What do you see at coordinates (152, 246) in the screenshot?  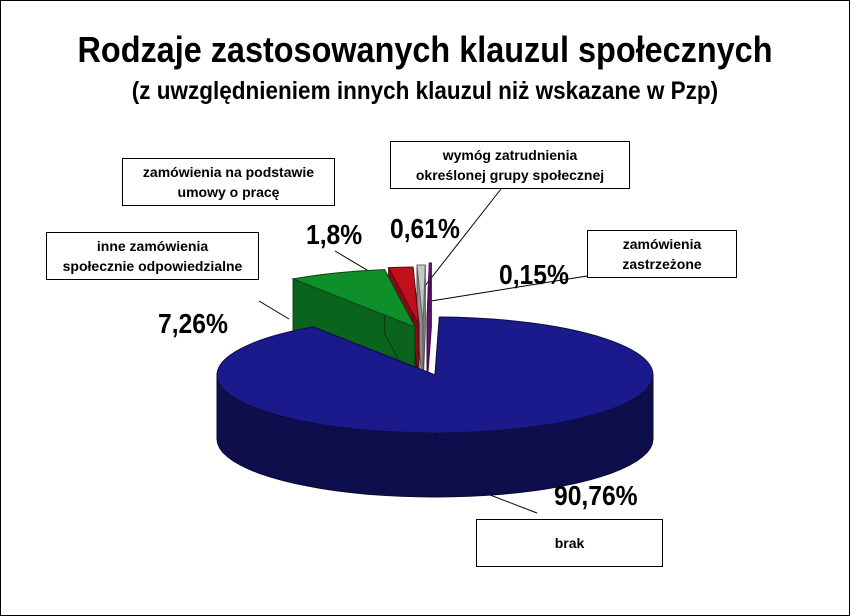 I see `slice-label-inne-line1: inne zamówienia` at bounding box center [152, 246].